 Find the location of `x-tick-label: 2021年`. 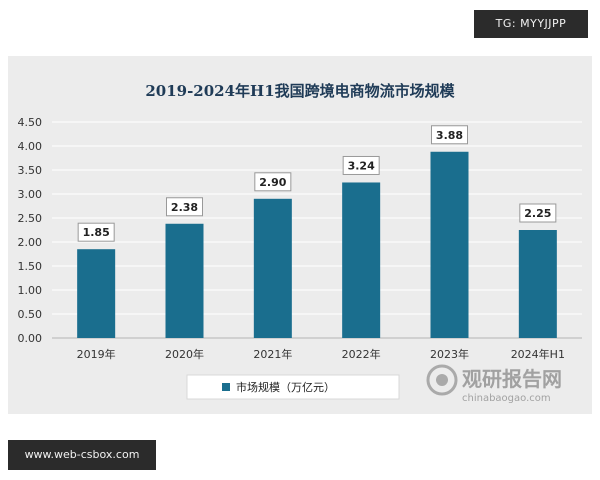

x-tick-label: 2021年 is located at coordinates (272, 354).